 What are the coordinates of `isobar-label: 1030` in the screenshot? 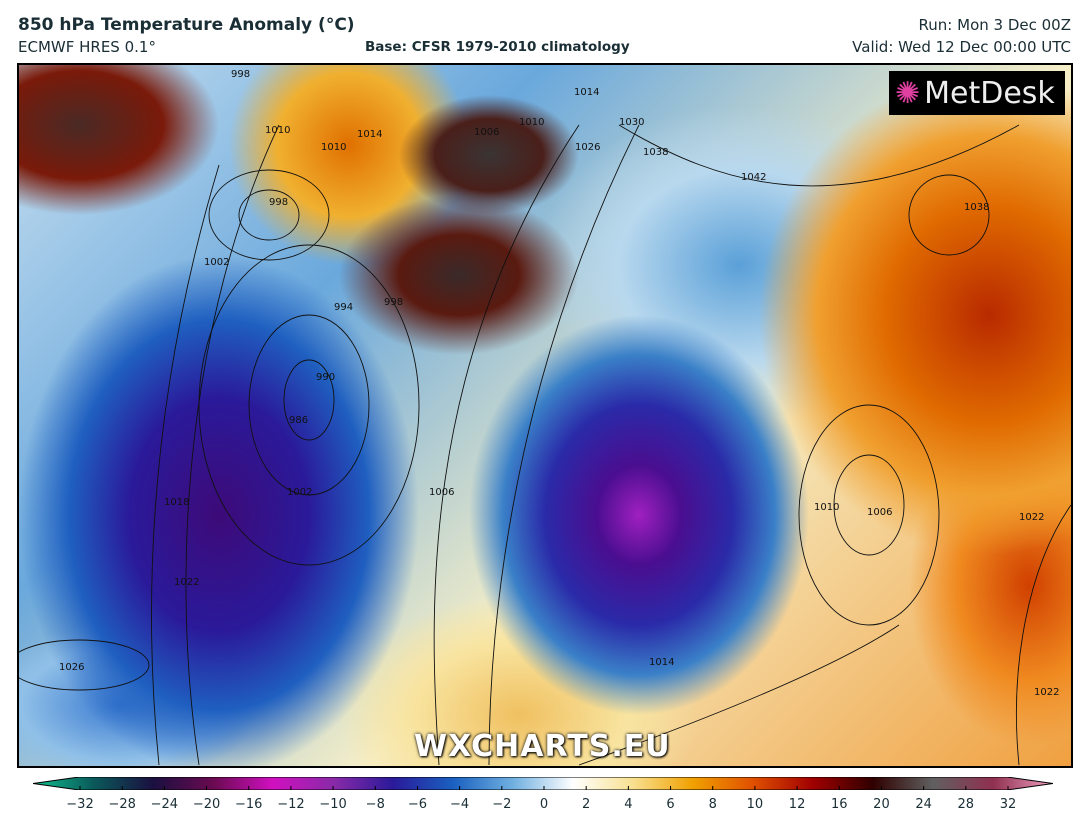 It's located at (631, 122).